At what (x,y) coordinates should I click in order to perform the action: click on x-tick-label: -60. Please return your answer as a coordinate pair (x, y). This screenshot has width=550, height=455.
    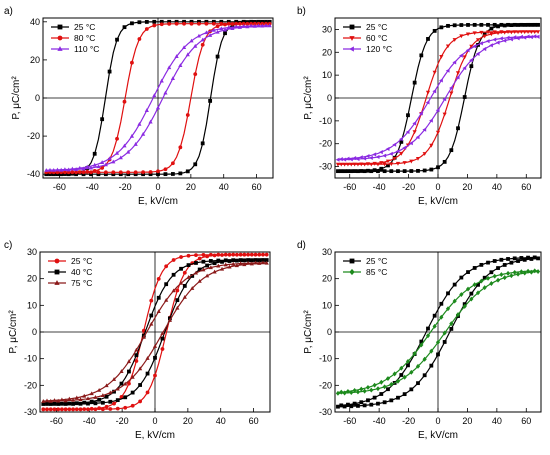
    Looking at the image, I should click on (349, 187).